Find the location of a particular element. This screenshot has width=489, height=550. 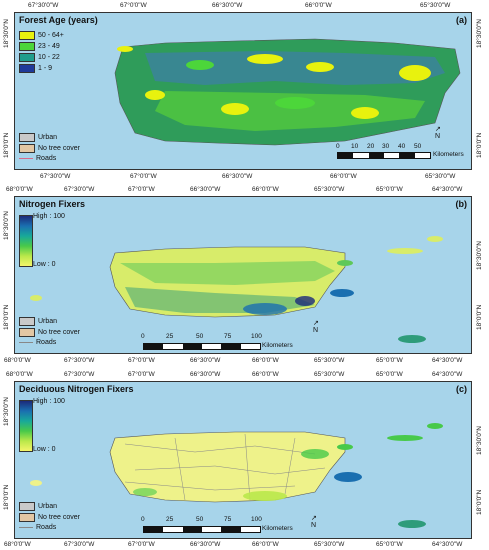

legend-item: 50 - 64+ is located at coordinates (41, 35).